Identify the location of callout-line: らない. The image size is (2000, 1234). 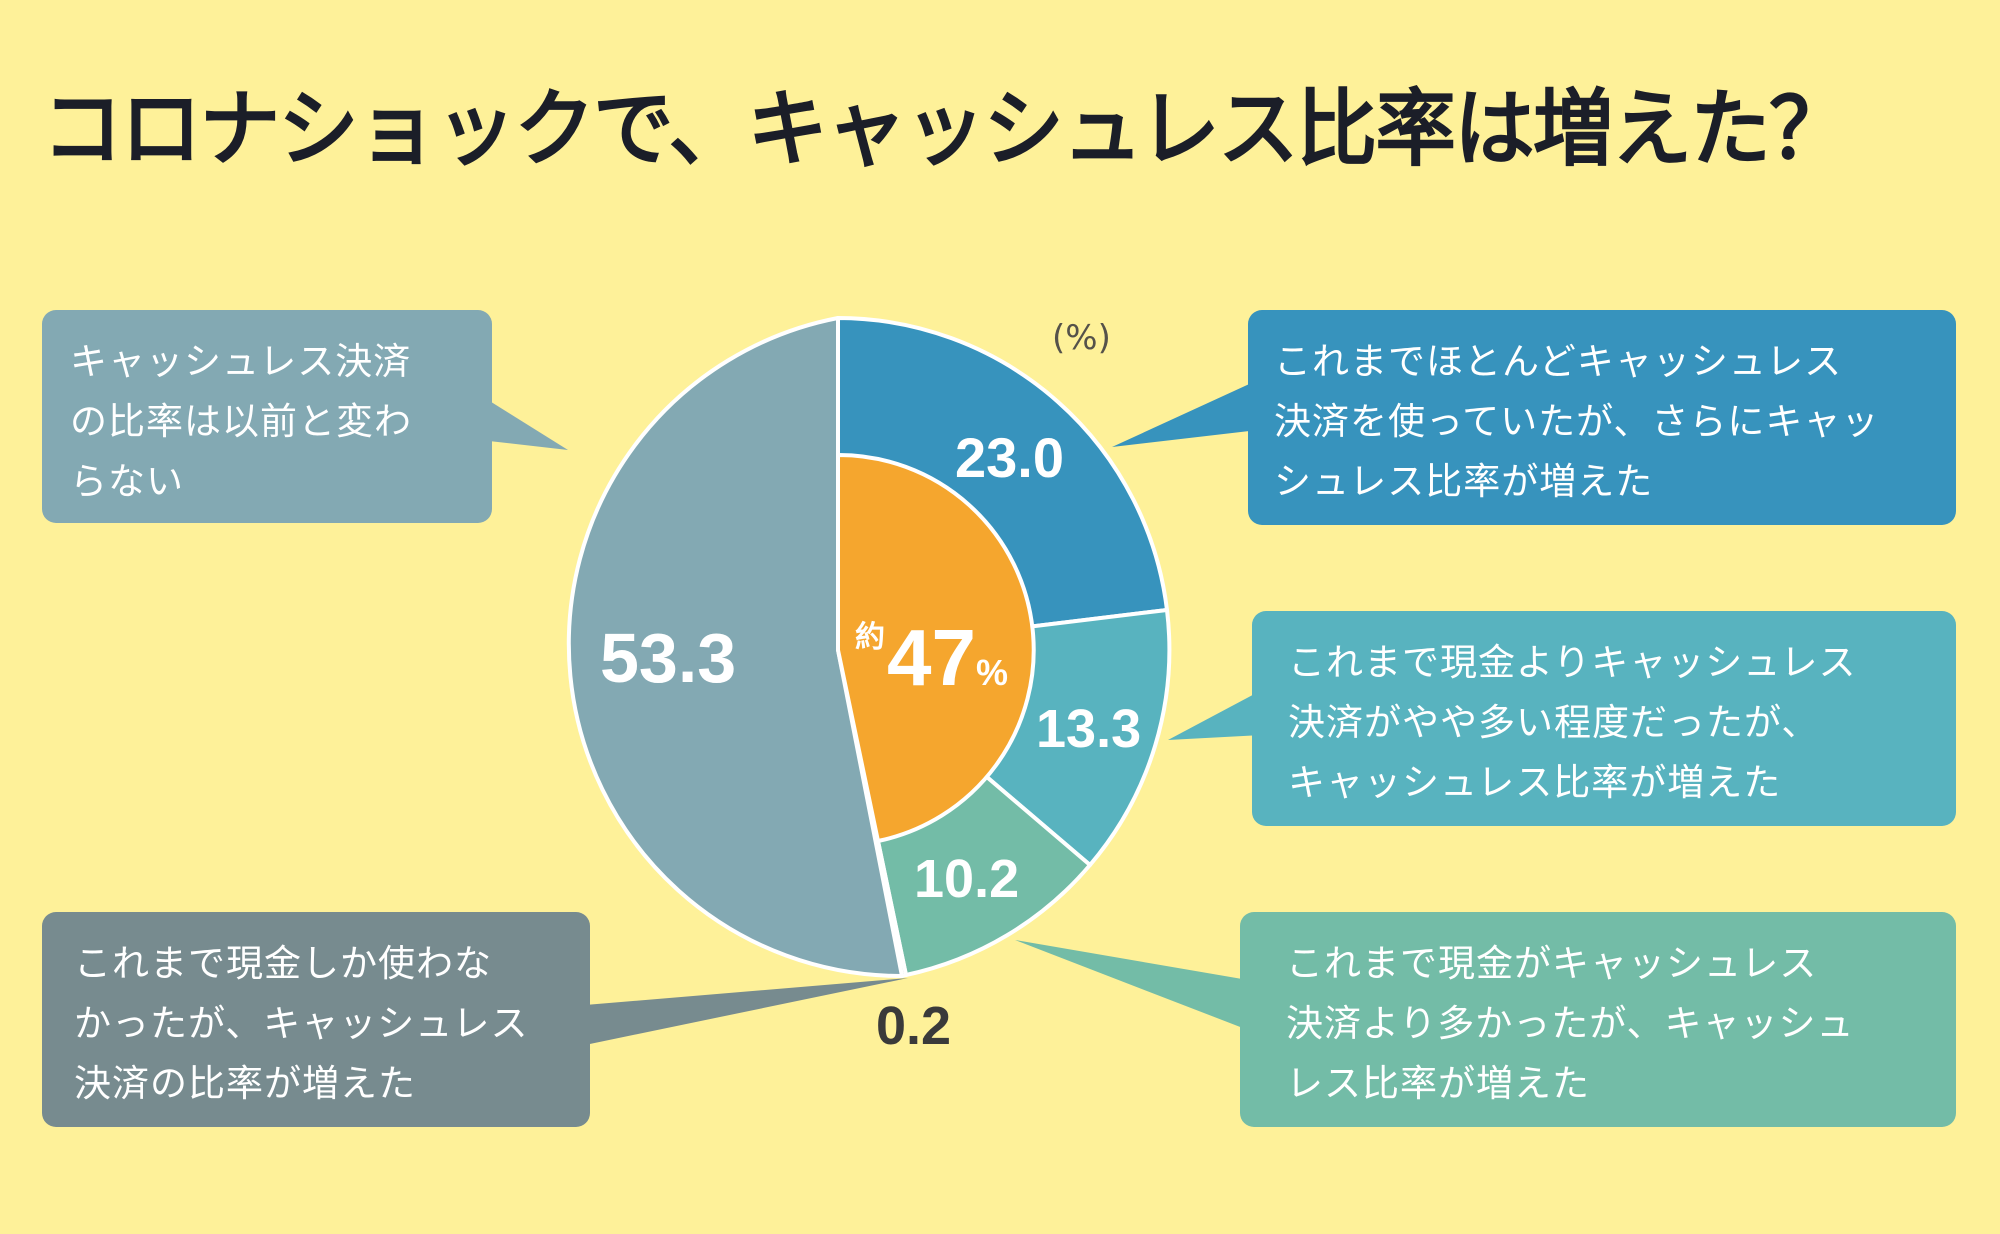
(127, 481).